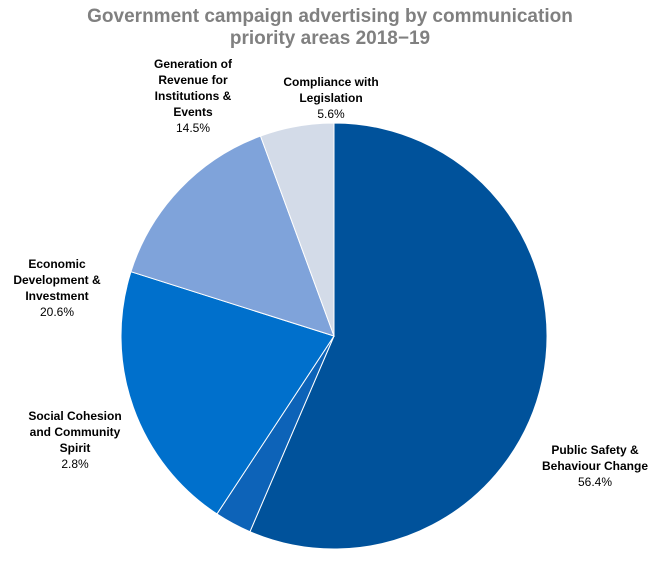  What do you see at coordinates (595, 482) in the screenshot?
I see `value-label: 56.4%` at bounding box center [595, 482].